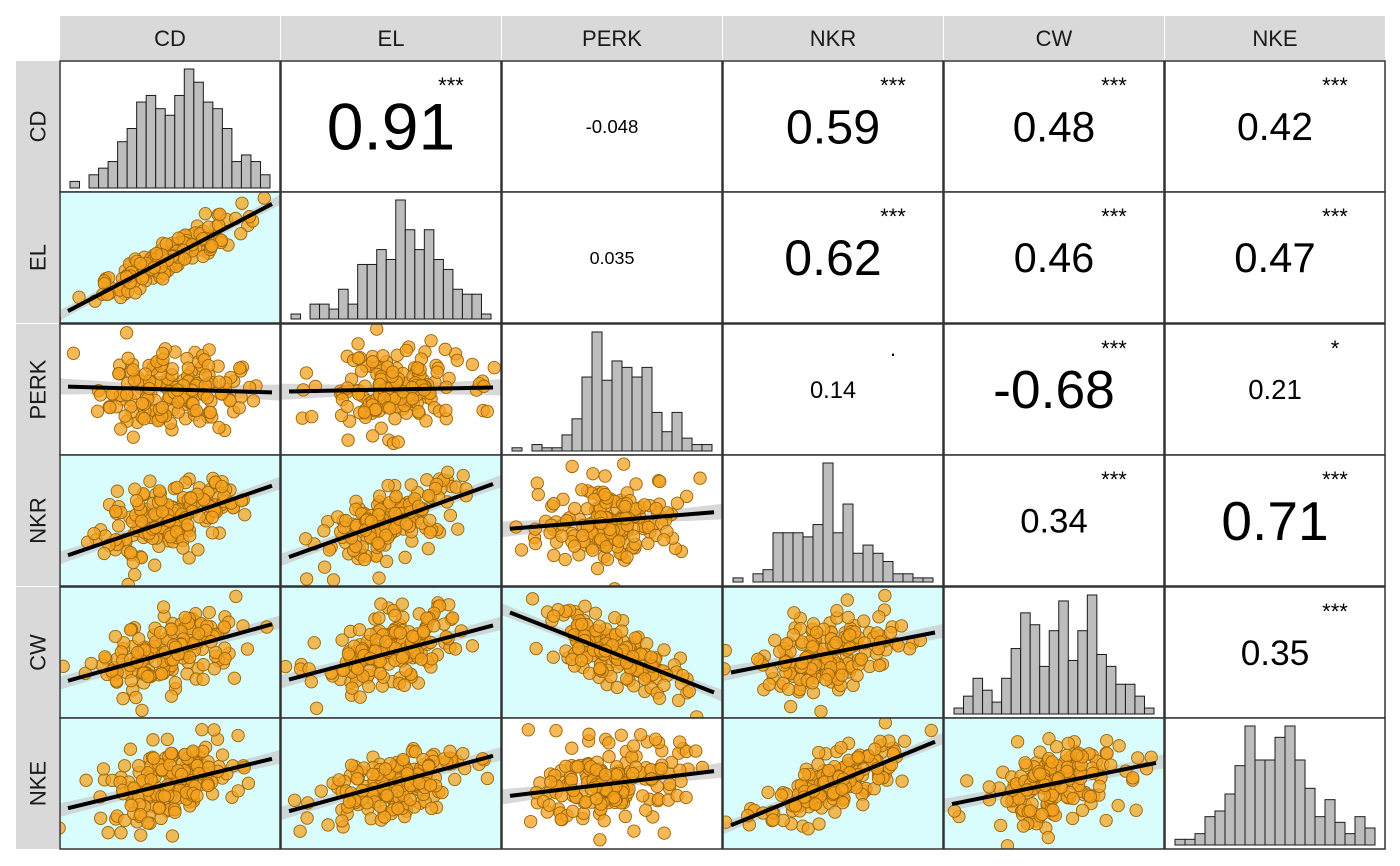  I want to click on panel-el-perk: 0.035, so click(612, 257).